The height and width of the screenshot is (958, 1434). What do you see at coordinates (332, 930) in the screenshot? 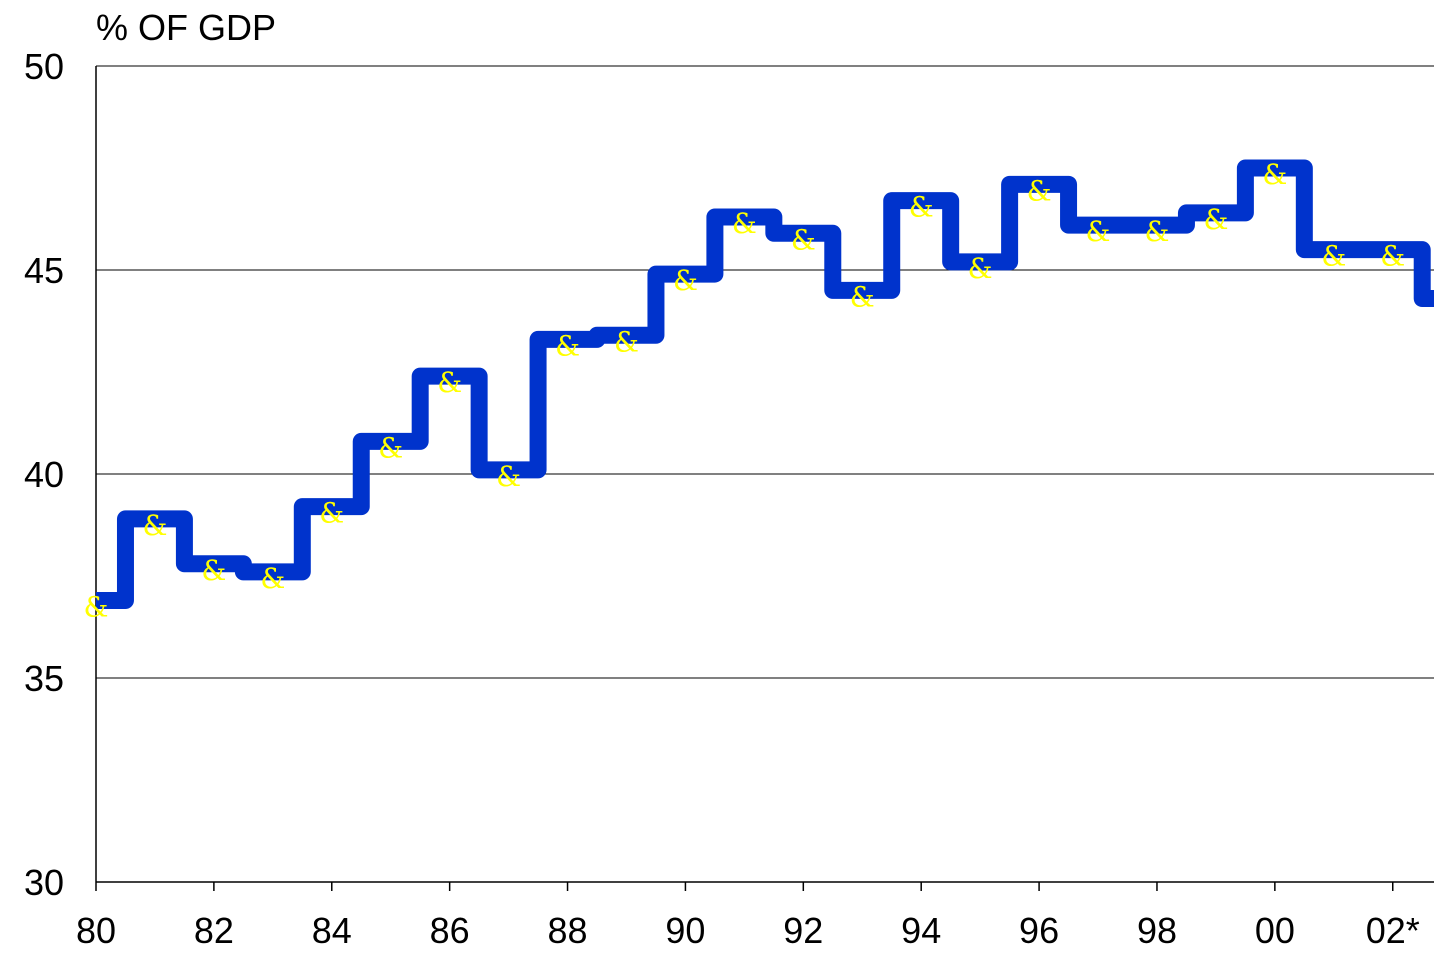
I see `x-tick-label: 84` at bounding box center [332, 930].